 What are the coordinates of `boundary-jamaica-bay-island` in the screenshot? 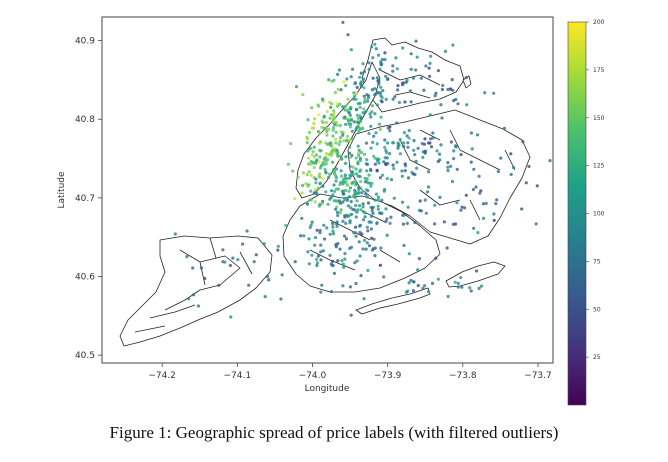 It's located at (475, 274).